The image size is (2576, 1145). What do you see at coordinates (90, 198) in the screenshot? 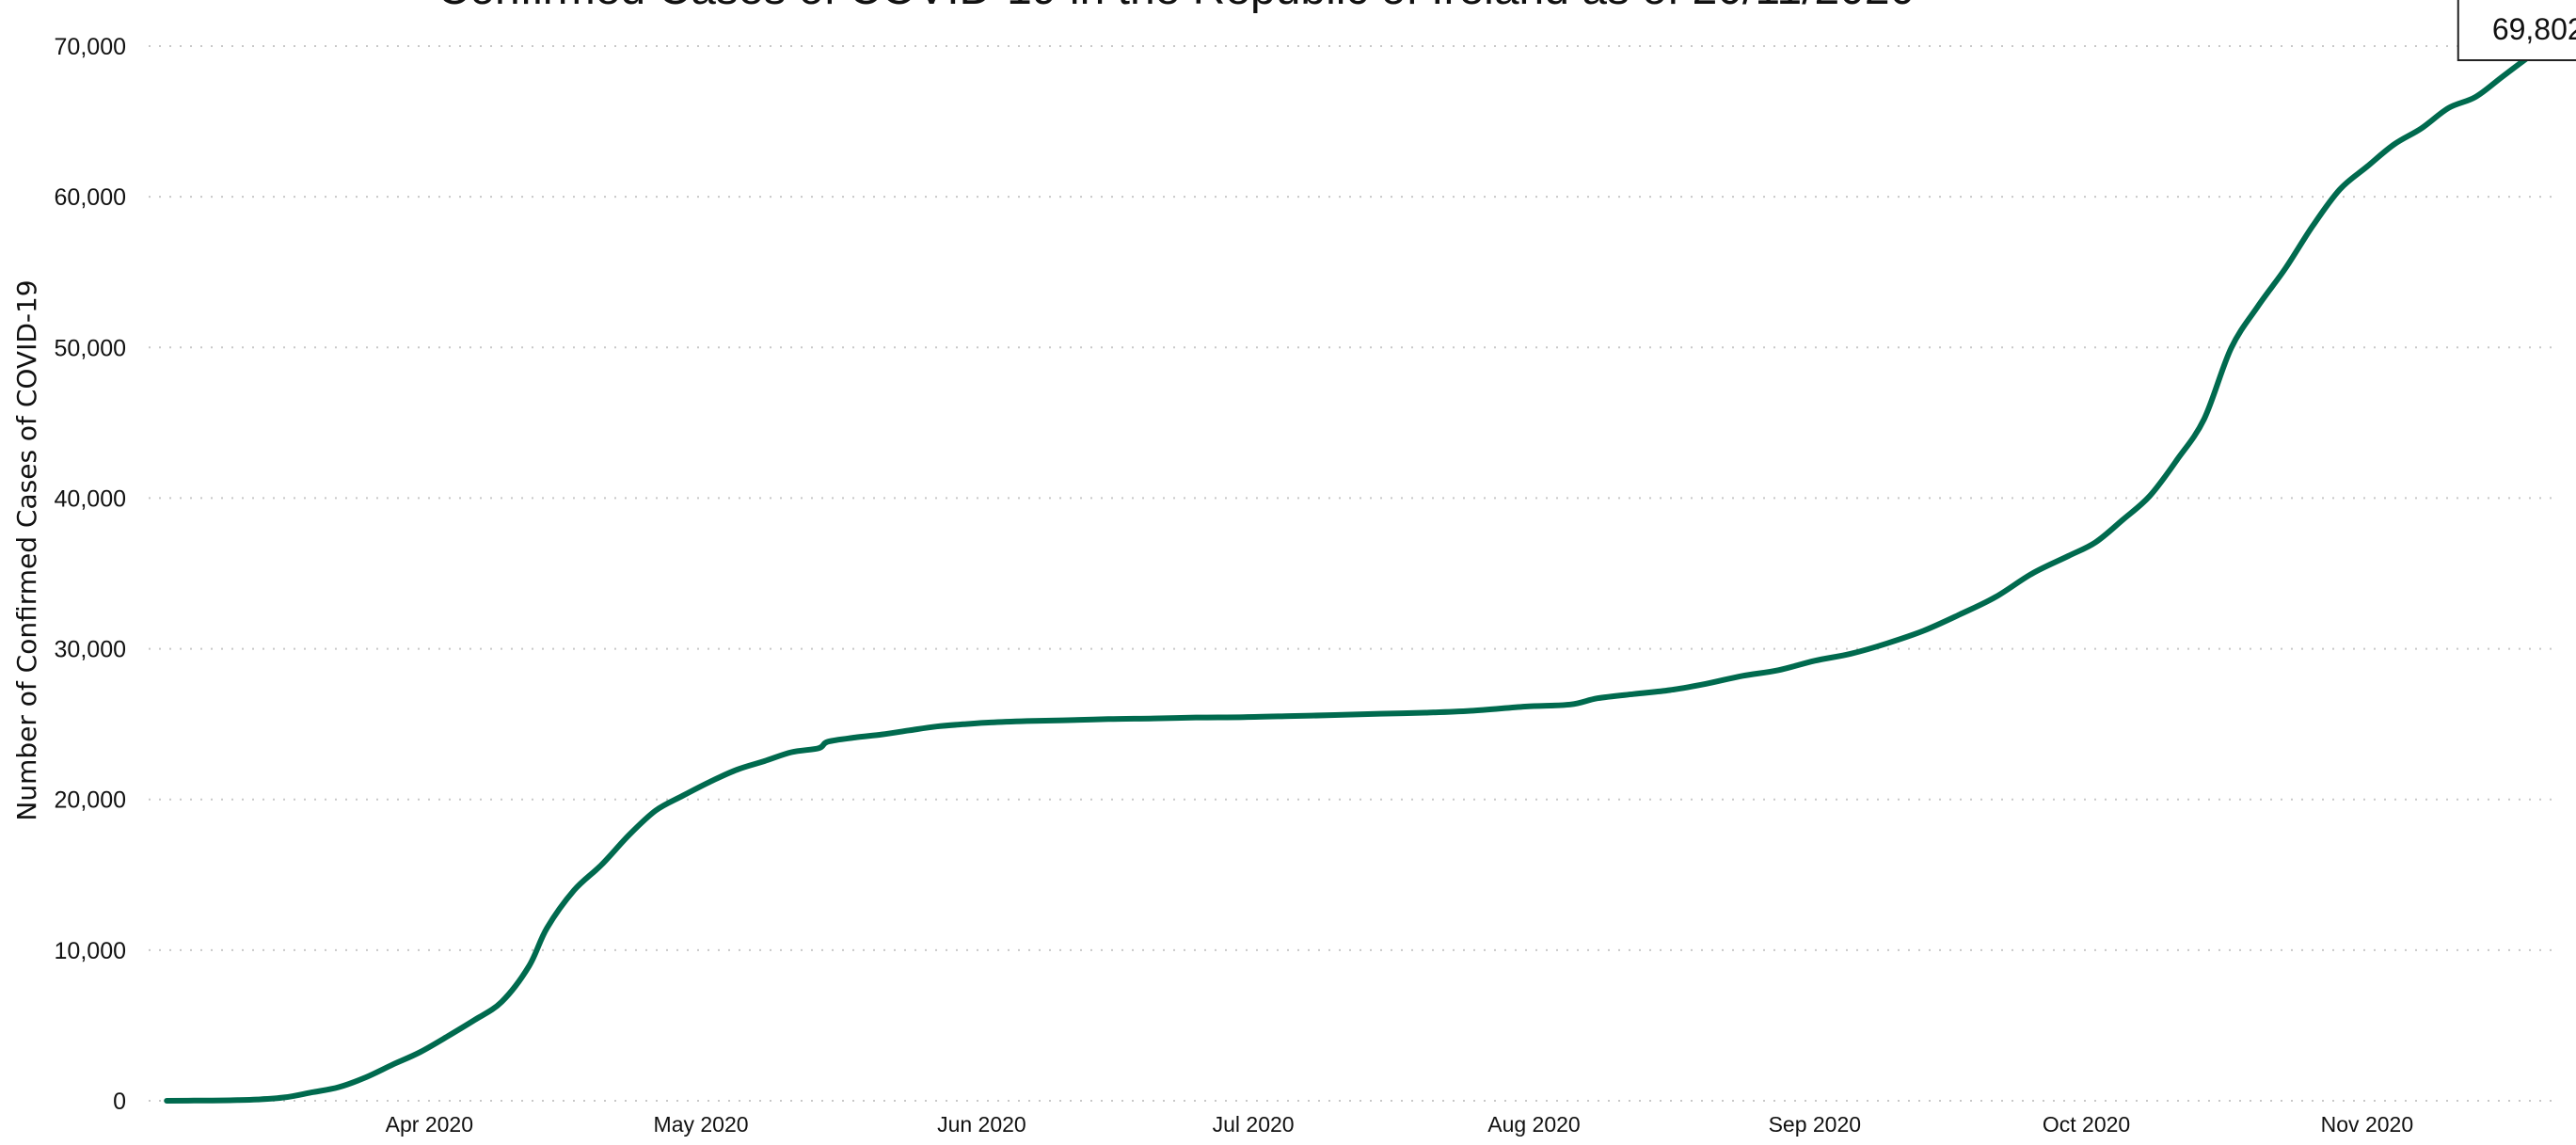
I see `y-tick-label: 60,000` at bounding box center [90, 198].